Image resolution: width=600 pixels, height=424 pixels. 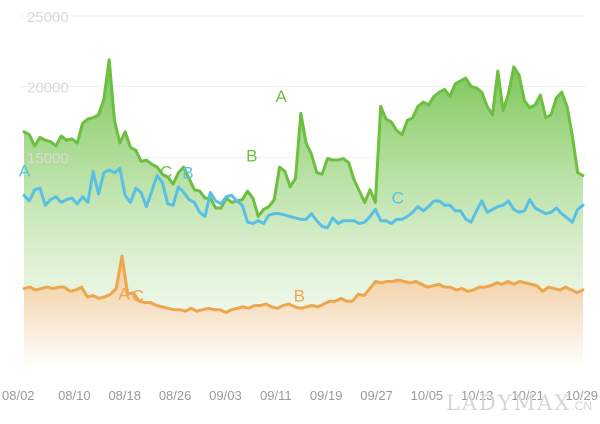 I want to click on y-tick-label: 15000, so click(x=48, y=158).